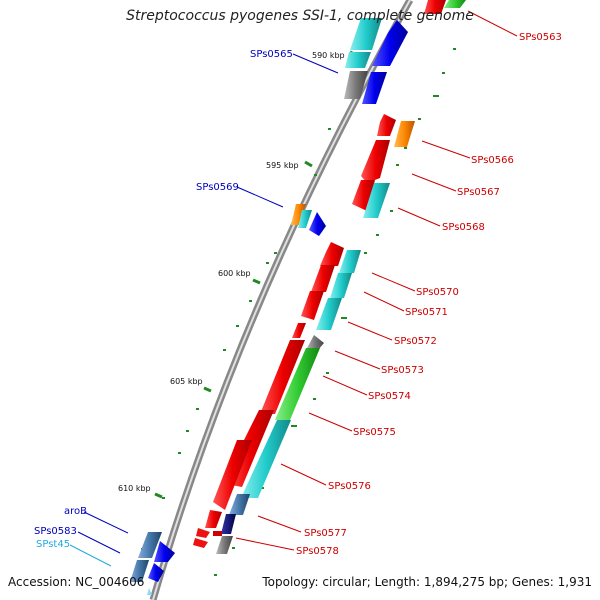 The width and height of the screenshot is (600, 600). I want to click on gene-feature-spst45, so click(149, 591).